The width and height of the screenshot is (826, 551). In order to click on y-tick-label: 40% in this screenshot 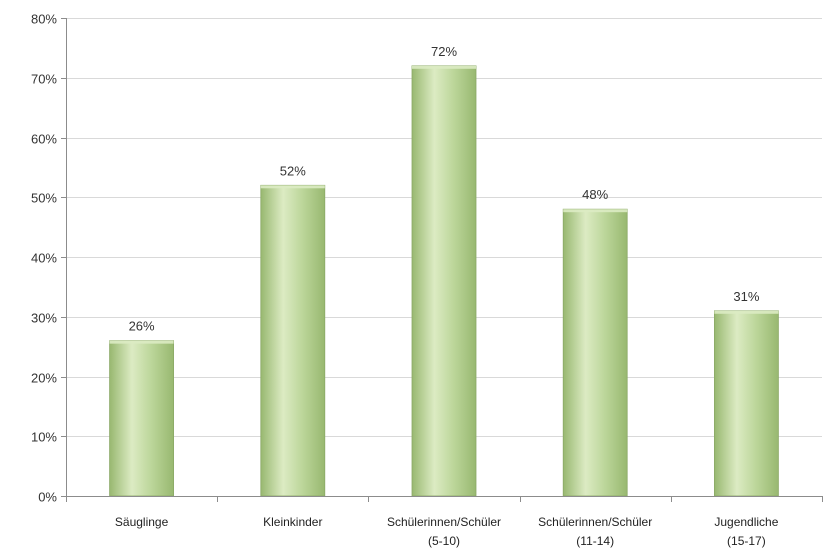, I will do `click(44, 258)`.